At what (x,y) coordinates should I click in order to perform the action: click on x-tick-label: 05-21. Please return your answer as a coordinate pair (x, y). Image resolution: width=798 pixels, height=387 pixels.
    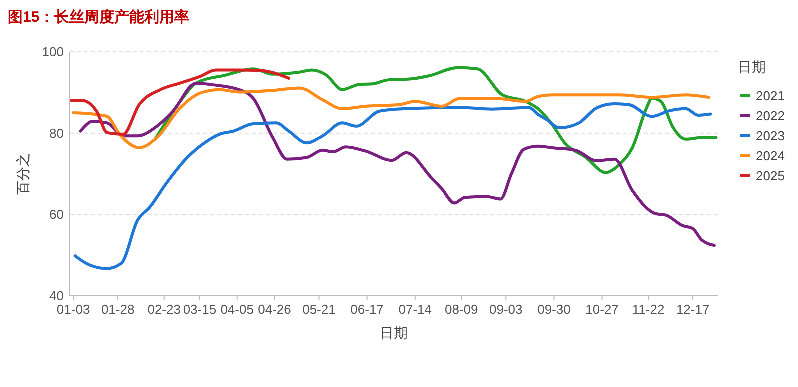
    Looking at the image, I should click on (319, 309).